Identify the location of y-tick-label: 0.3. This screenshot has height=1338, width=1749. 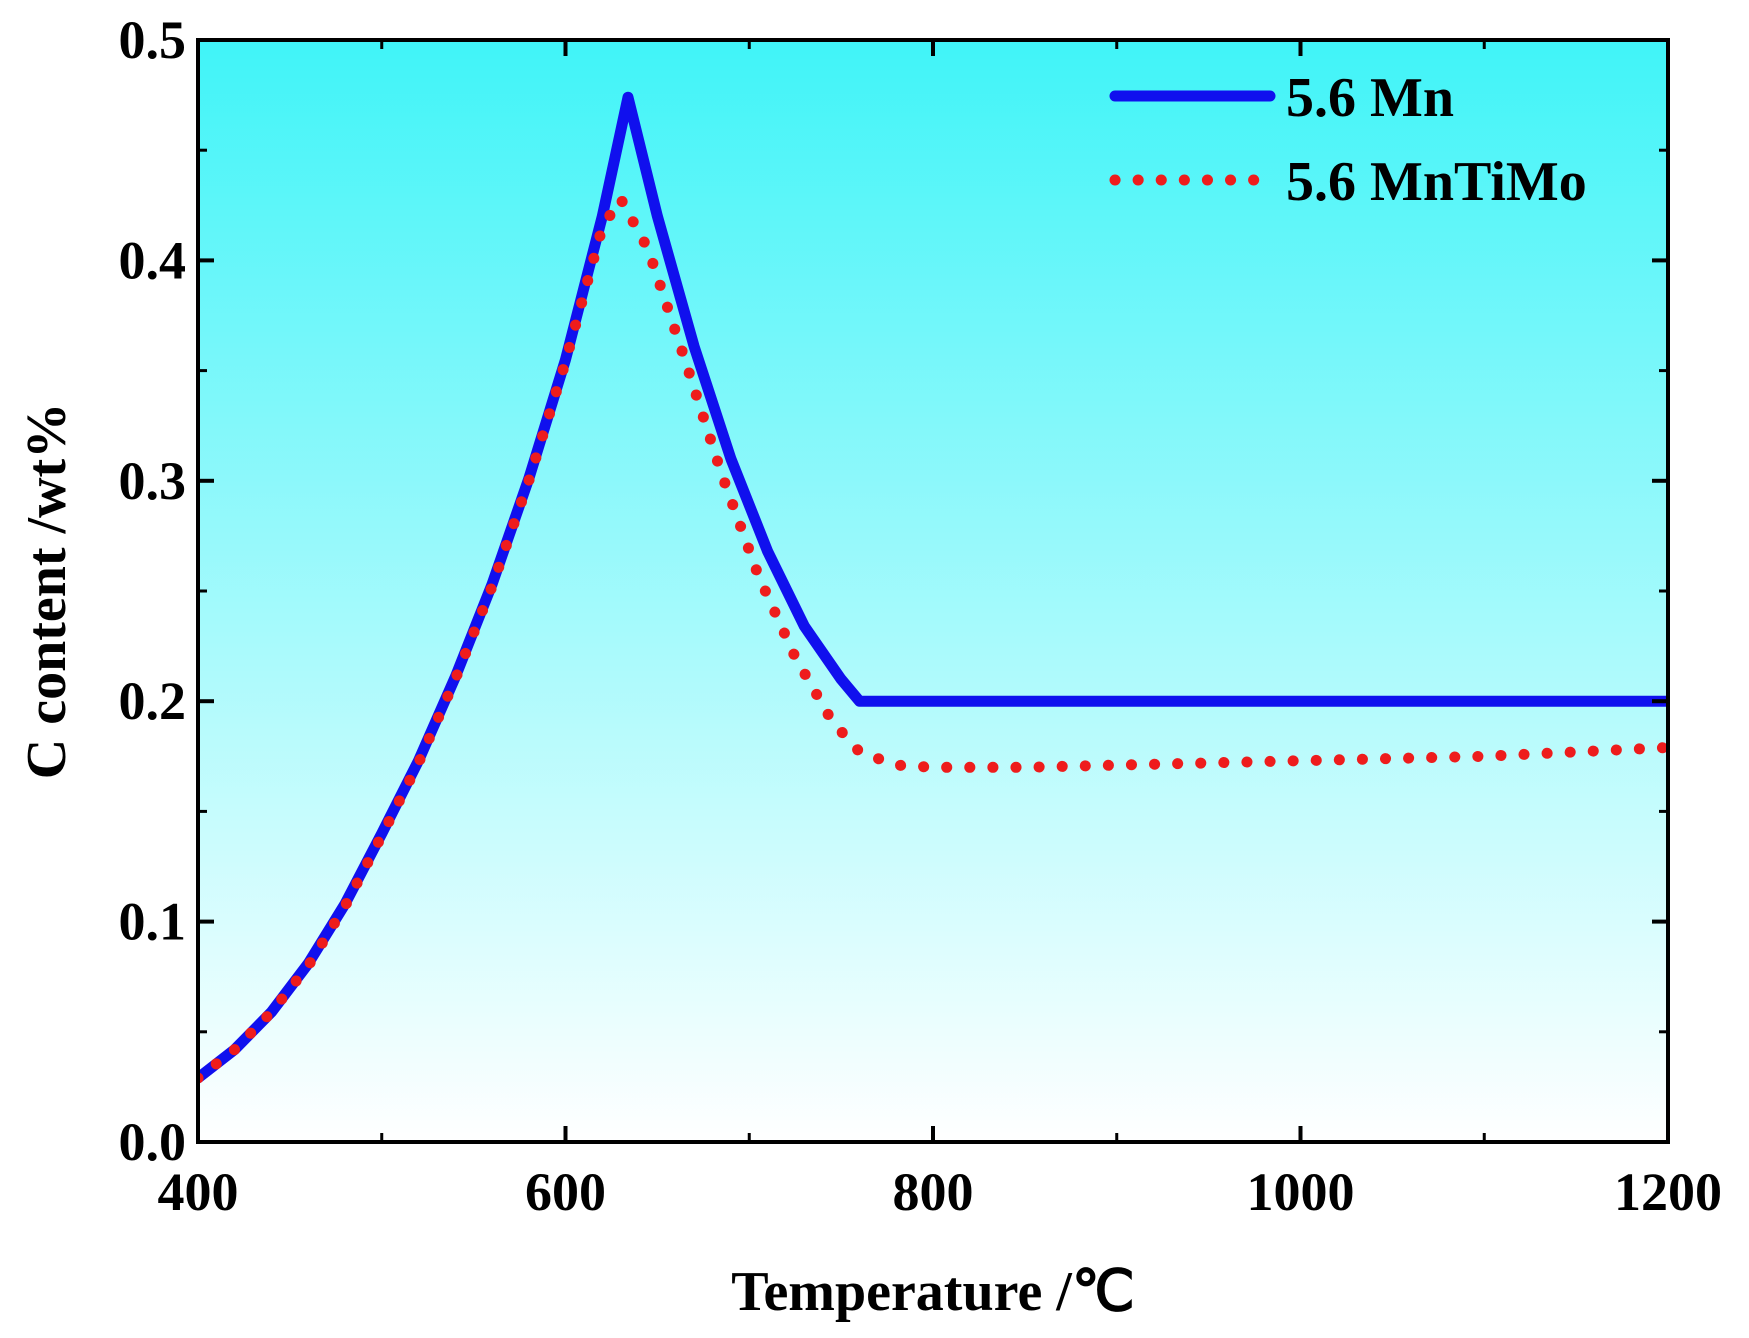
(153, 481).